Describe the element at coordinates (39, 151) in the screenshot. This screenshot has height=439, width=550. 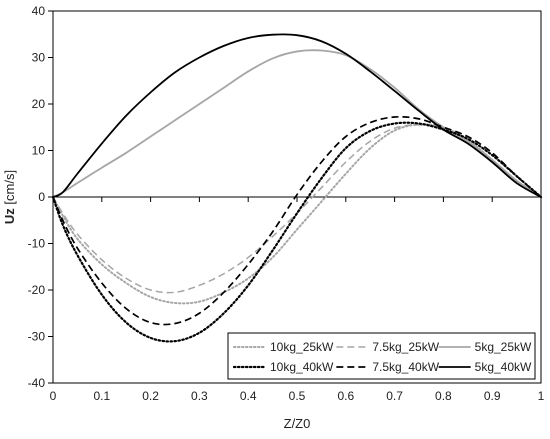
I see `y-tick-label: 10` at that location.